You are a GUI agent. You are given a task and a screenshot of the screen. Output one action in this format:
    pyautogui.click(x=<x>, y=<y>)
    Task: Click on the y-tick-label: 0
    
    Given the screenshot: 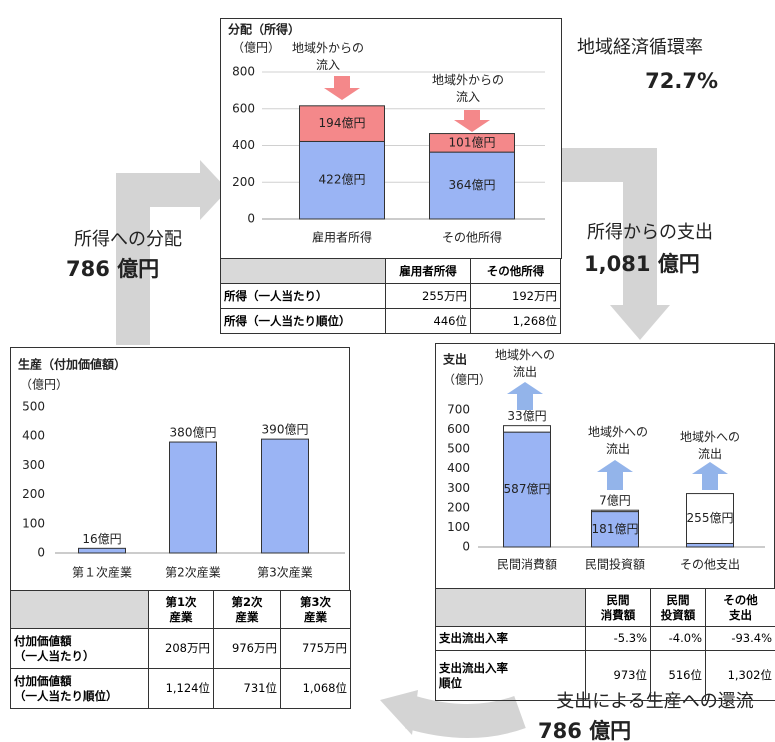 What is the action you would take?
    pyautogui.click(x=41, y=553)
    